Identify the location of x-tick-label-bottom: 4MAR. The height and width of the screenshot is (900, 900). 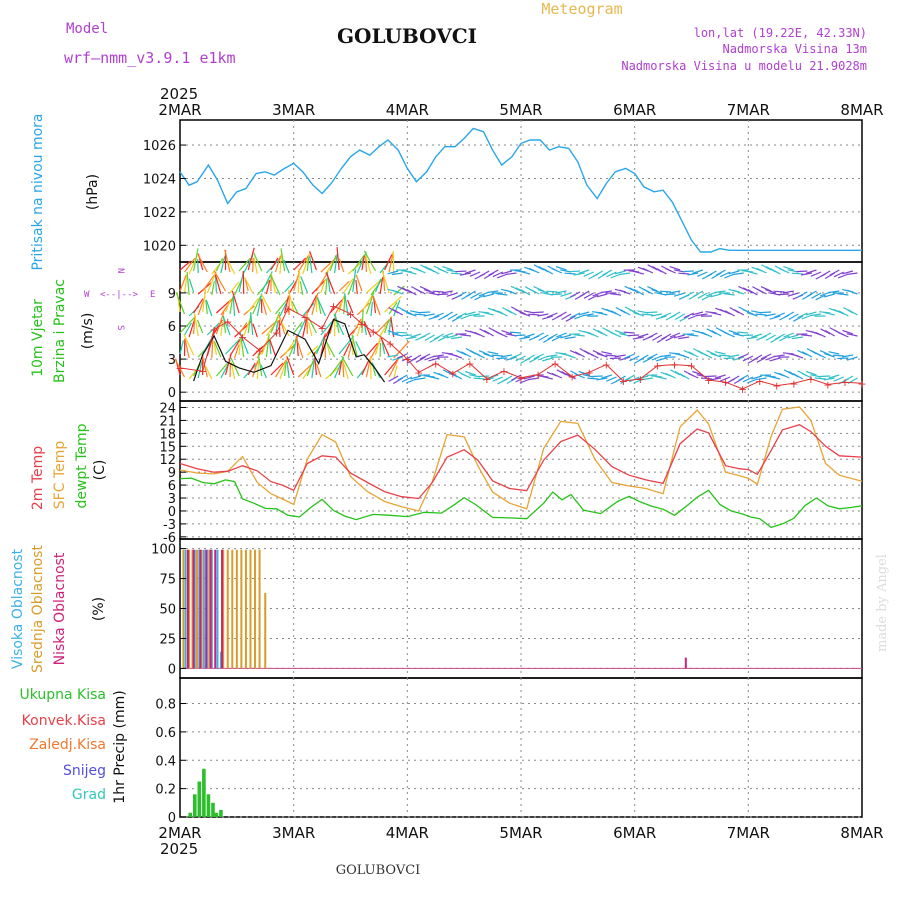
(407, 833).